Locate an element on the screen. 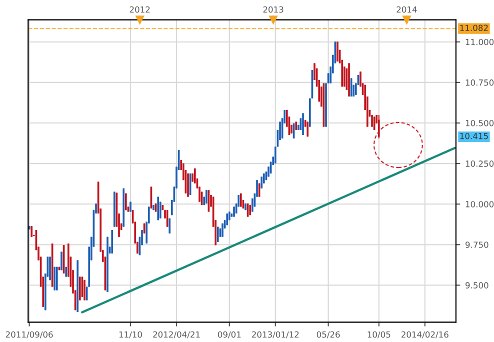  x-tick-label: 2013/01/12 is located at coordinates (275, 334).